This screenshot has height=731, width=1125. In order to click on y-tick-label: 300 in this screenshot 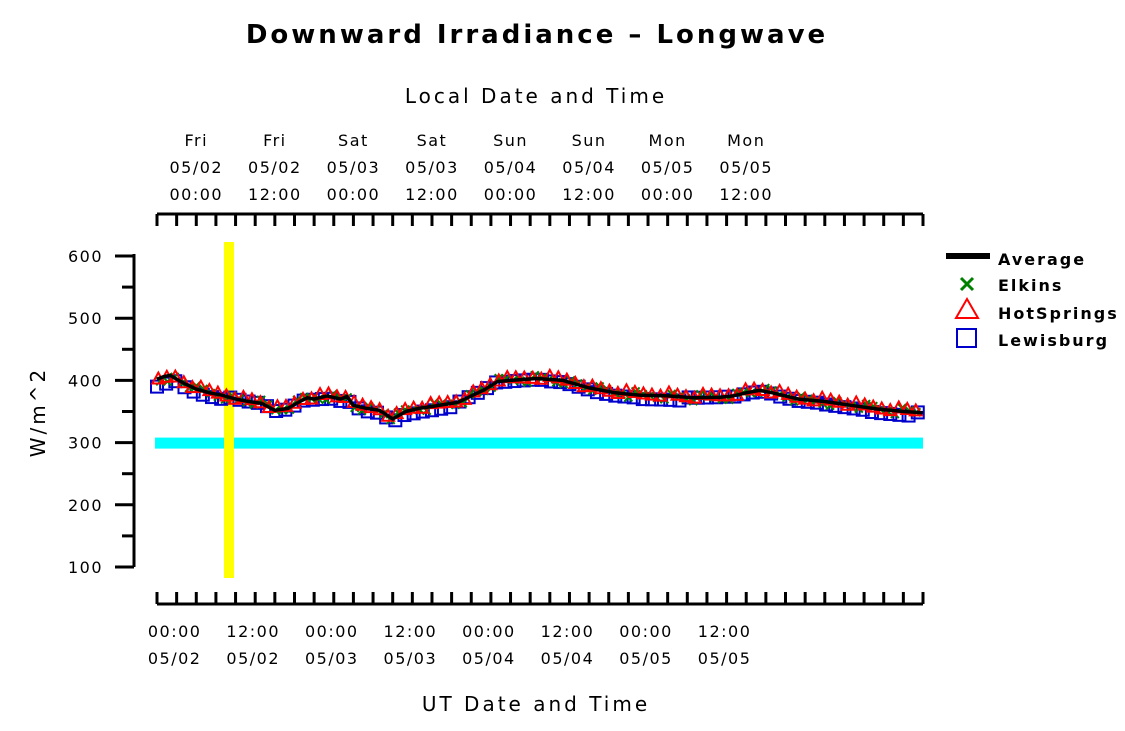, I will do `click(85, 443)`.